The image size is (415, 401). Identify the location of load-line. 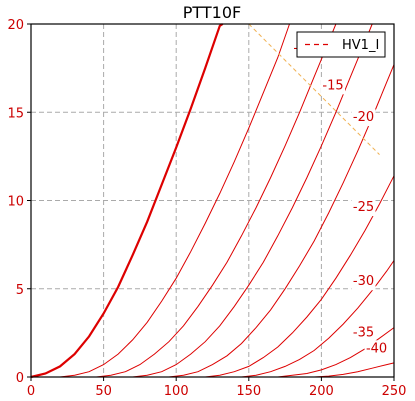
(314, 89).